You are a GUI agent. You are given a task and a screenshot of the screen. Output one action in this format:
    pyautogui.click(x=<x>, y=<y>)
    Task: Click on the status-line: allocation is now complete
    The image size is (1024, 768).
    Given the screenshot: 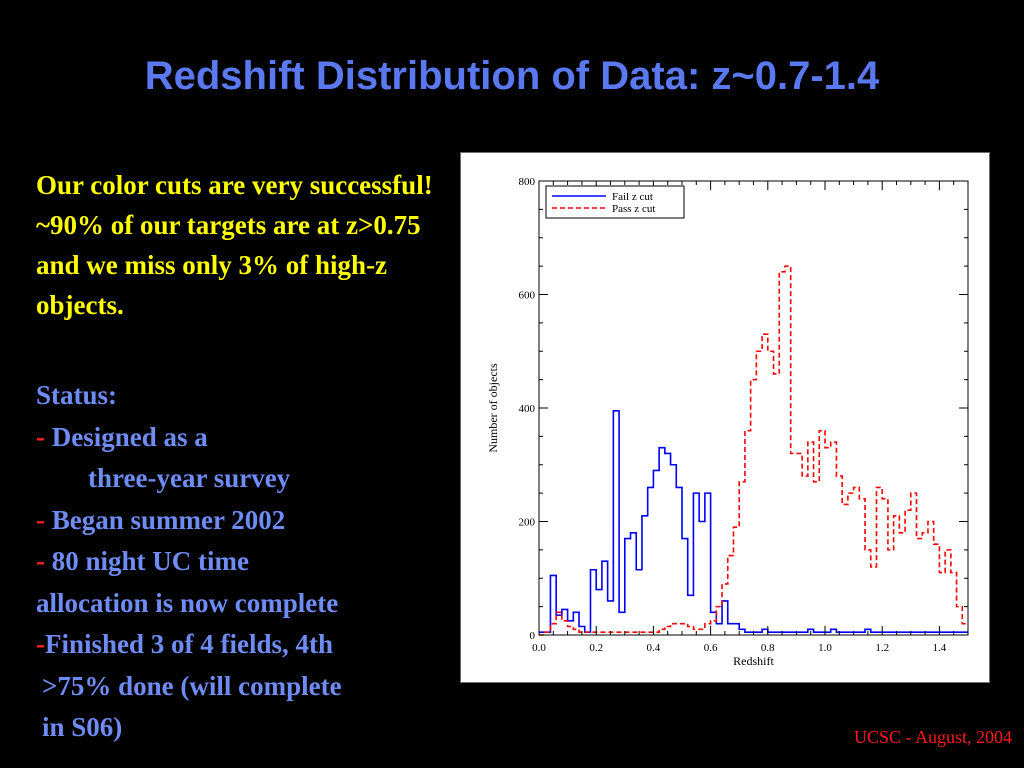 What is the action you would take?
    pyautogui.click(x=246, y=604)
    